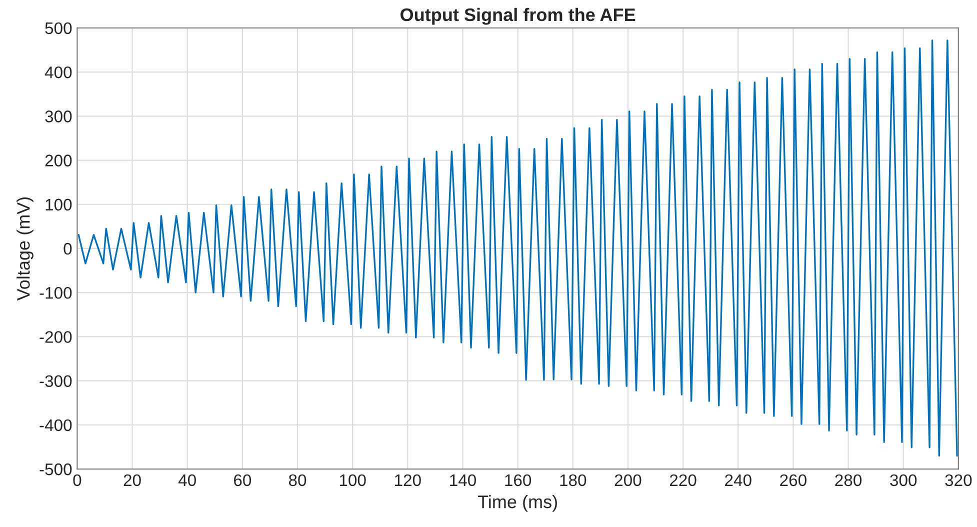 This screenshot has height=527, width=977. I want to click on x-tick-label: 120, so click(408, 480).